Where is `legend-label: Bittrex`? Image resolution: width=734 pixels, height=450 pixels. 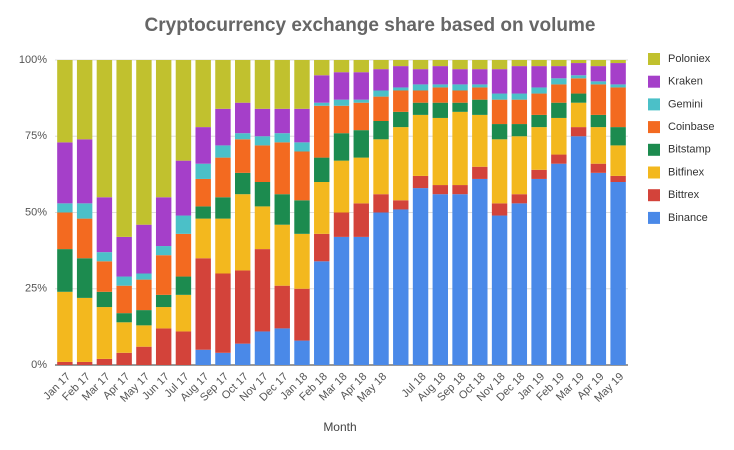
legend-label: Bittrex is located at coordinates (684, 195).